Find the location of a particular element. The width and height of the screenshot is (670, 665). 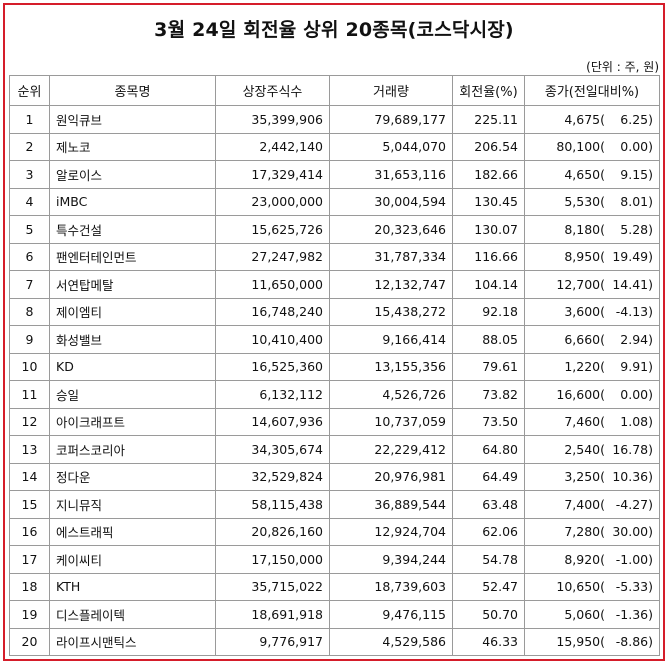

close-price-cell: 12,700( 14.41) is located at coordinates (592, 284).